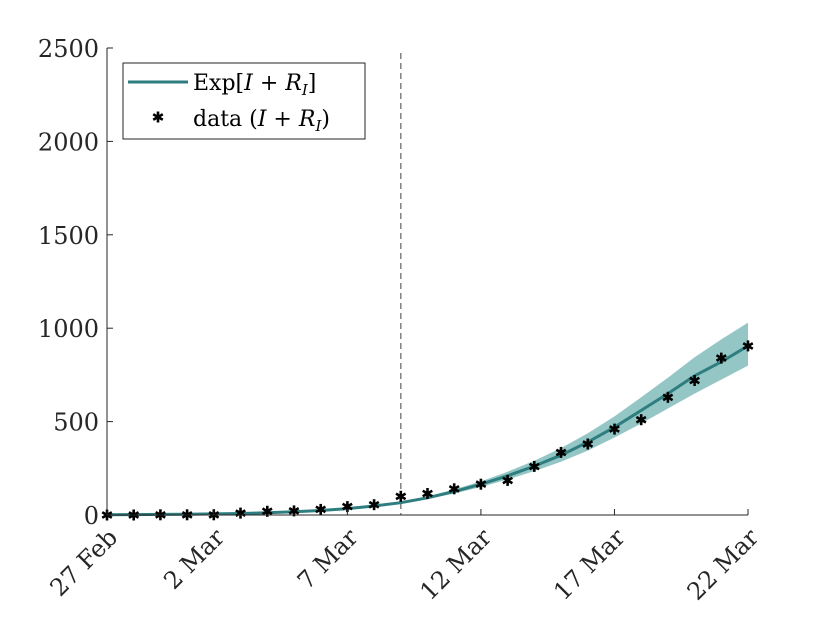  I want to click on legend-entry-line: Exp[I + RI], so click(254, 85).